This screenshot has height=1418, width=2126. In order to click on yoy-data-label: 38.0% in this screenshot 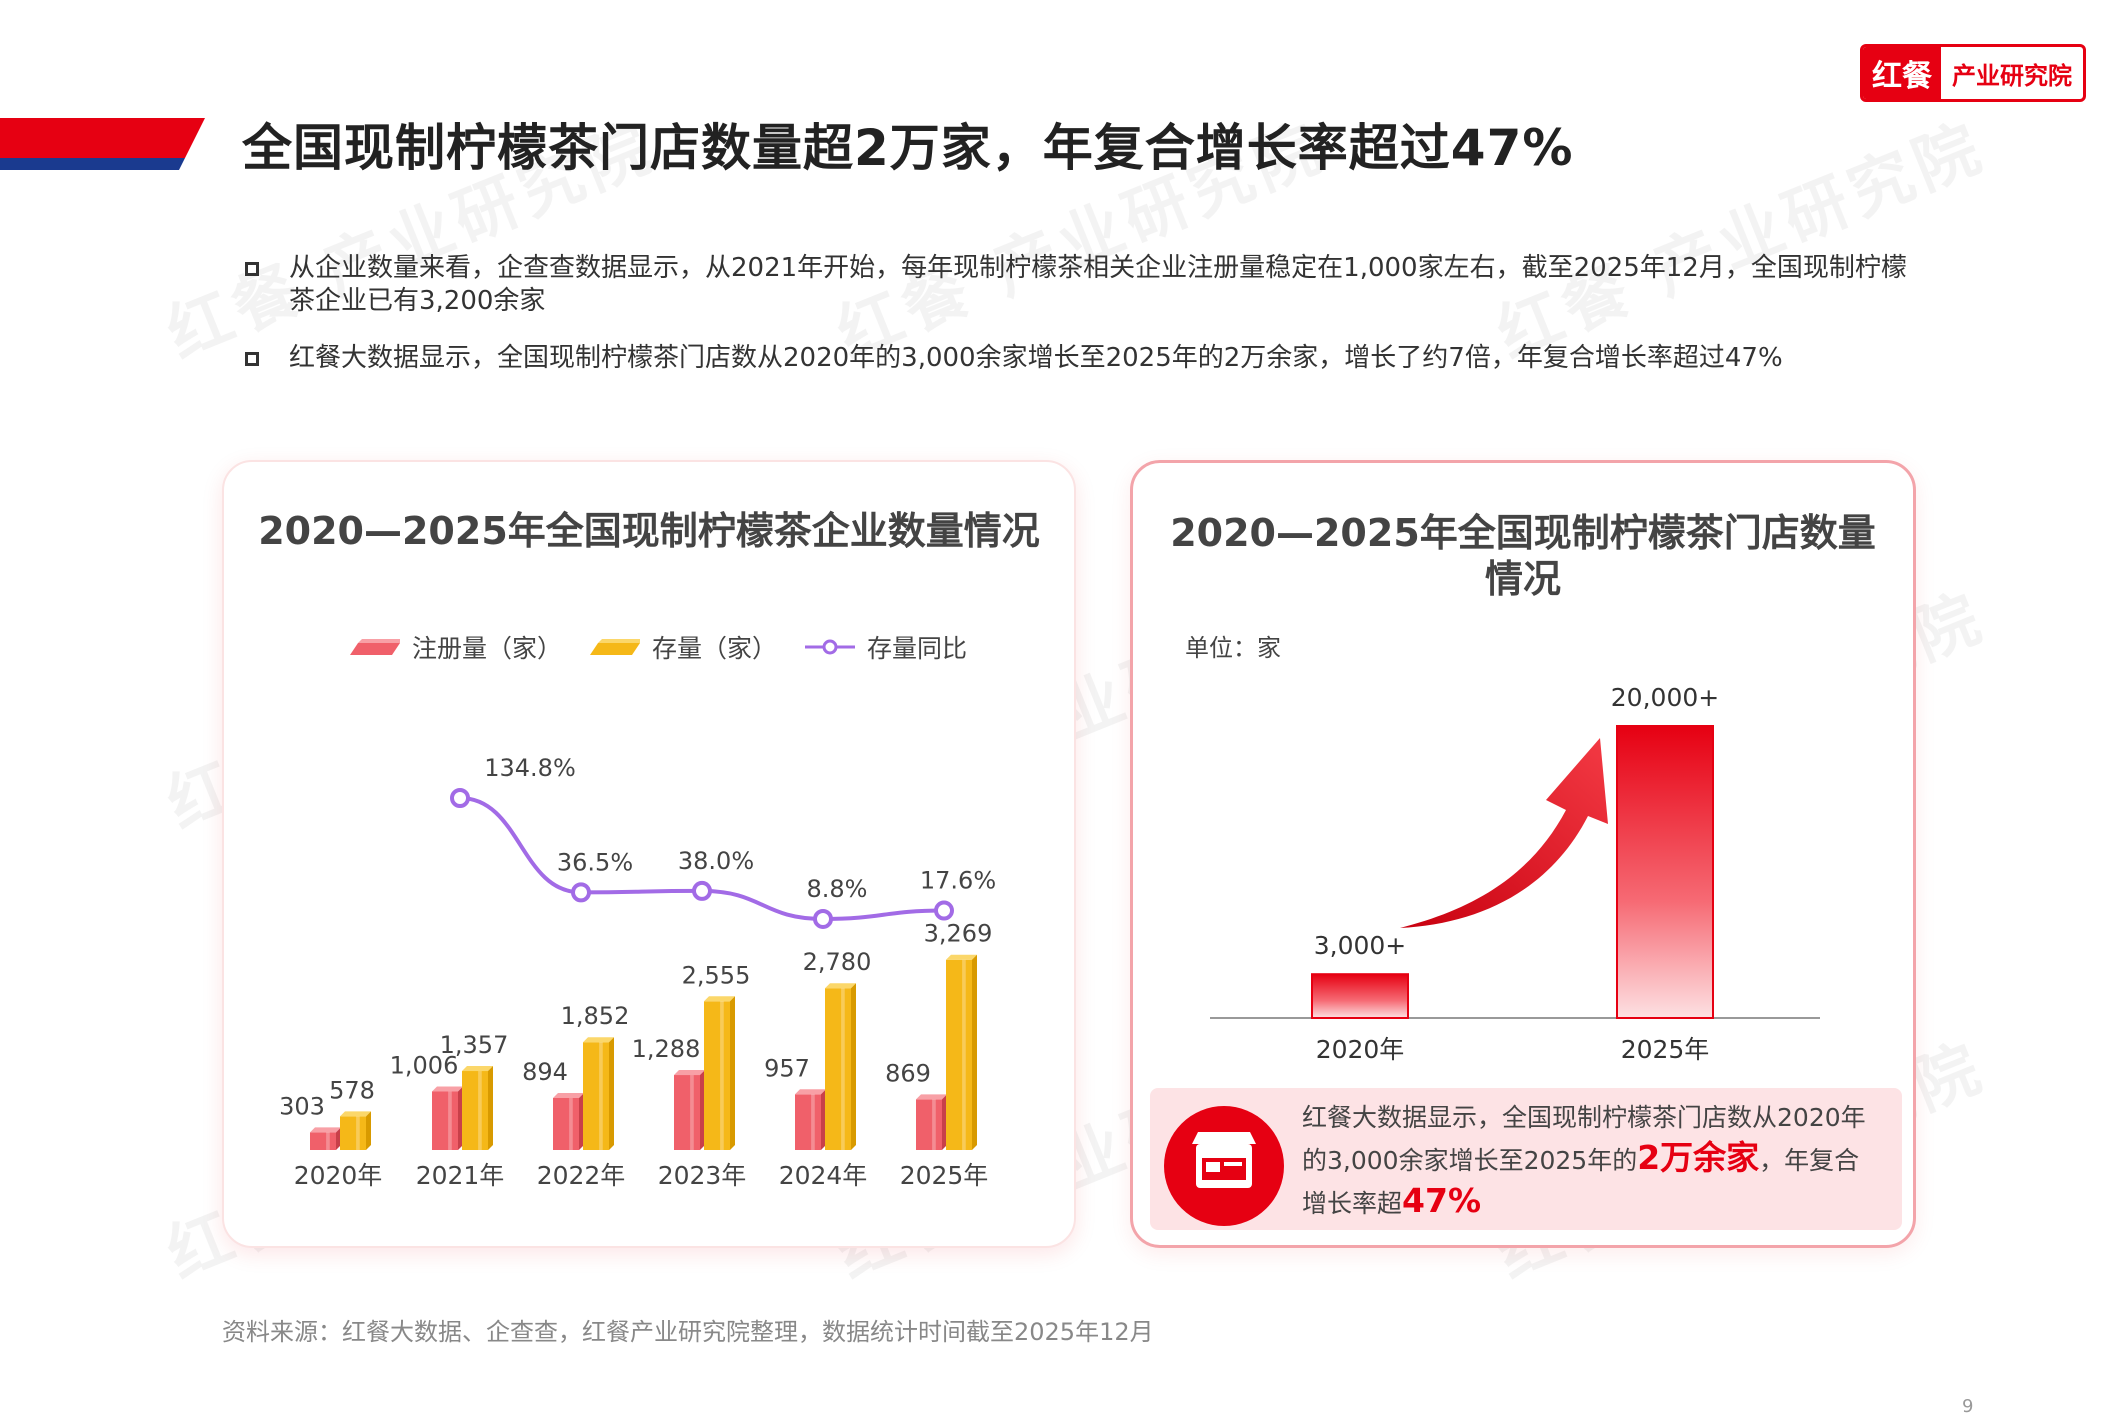, I will do `click(716, 861)`.